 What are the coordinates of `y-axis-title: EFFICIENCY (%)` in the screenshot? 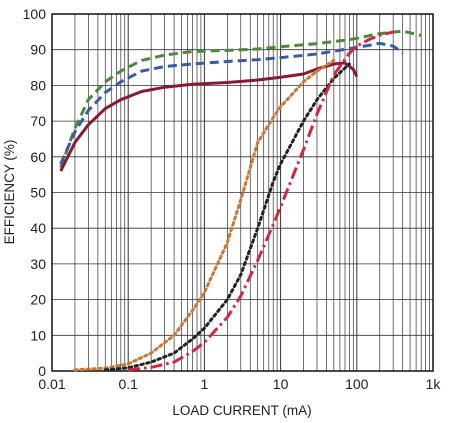 It's located at (9, 192).